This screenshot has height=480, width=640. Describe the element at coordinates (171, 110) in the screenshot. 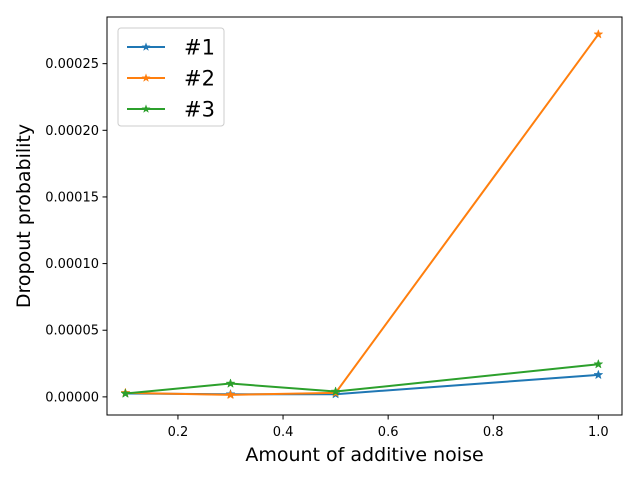

I see `legend-entry: #3` at that location.